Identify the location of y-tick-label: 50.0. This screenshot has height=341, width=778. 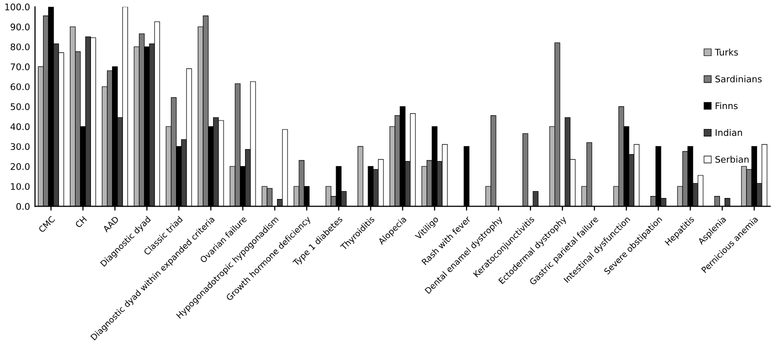
(20, 106).